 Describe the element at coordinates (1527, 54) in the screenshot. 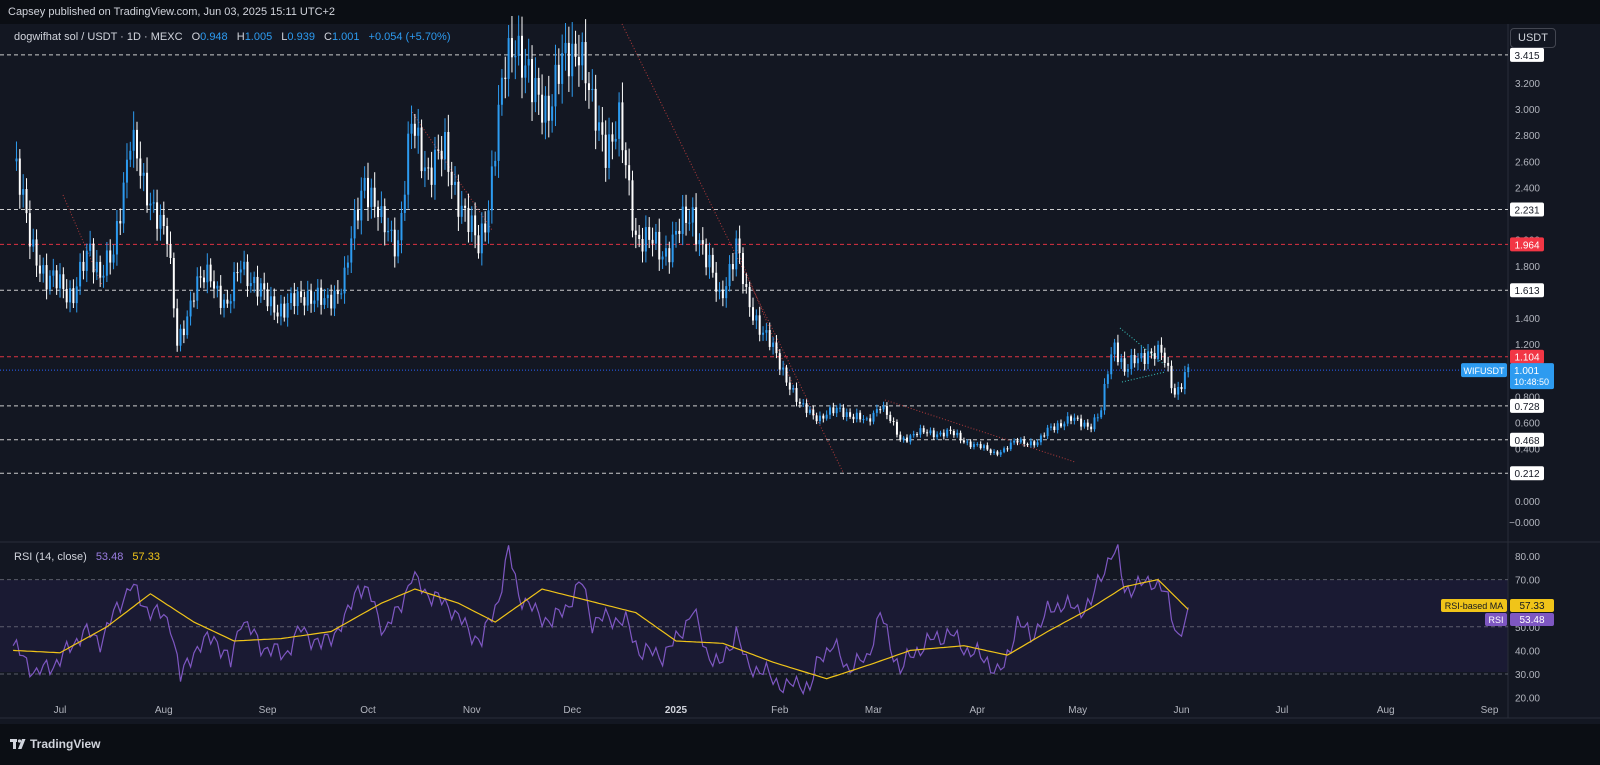

I see `level-tag: 3.415` at that location.